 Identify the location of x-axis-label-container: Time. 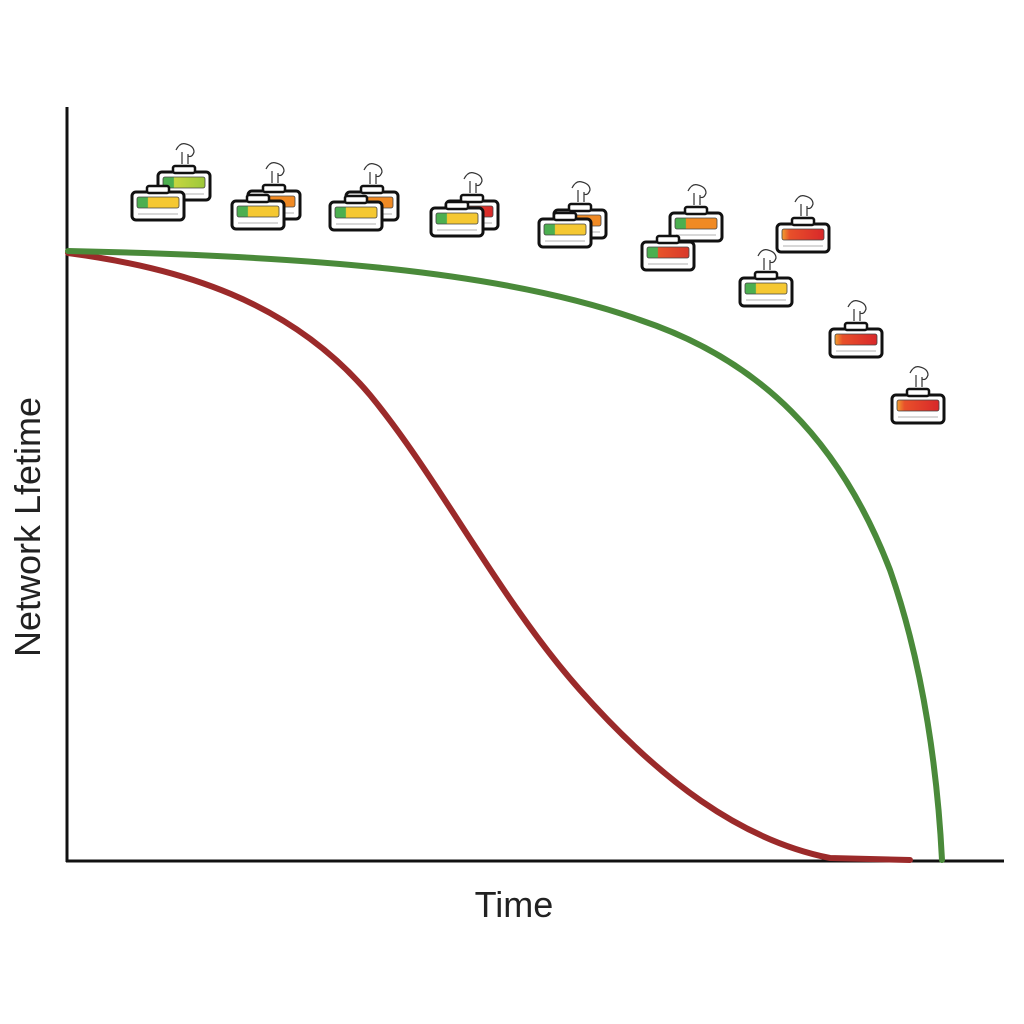
(512, 905).